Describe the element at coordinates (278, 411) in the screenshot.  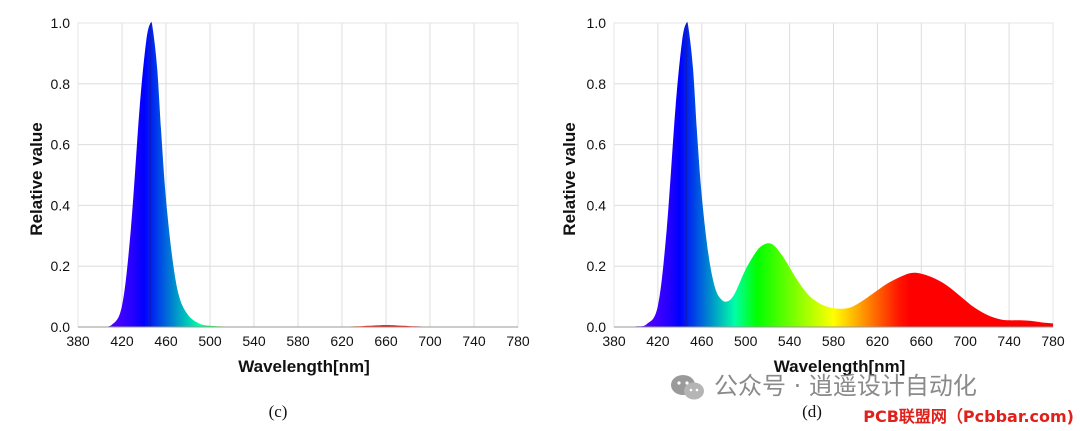
I see `panel-label-c: (c)` at that location.